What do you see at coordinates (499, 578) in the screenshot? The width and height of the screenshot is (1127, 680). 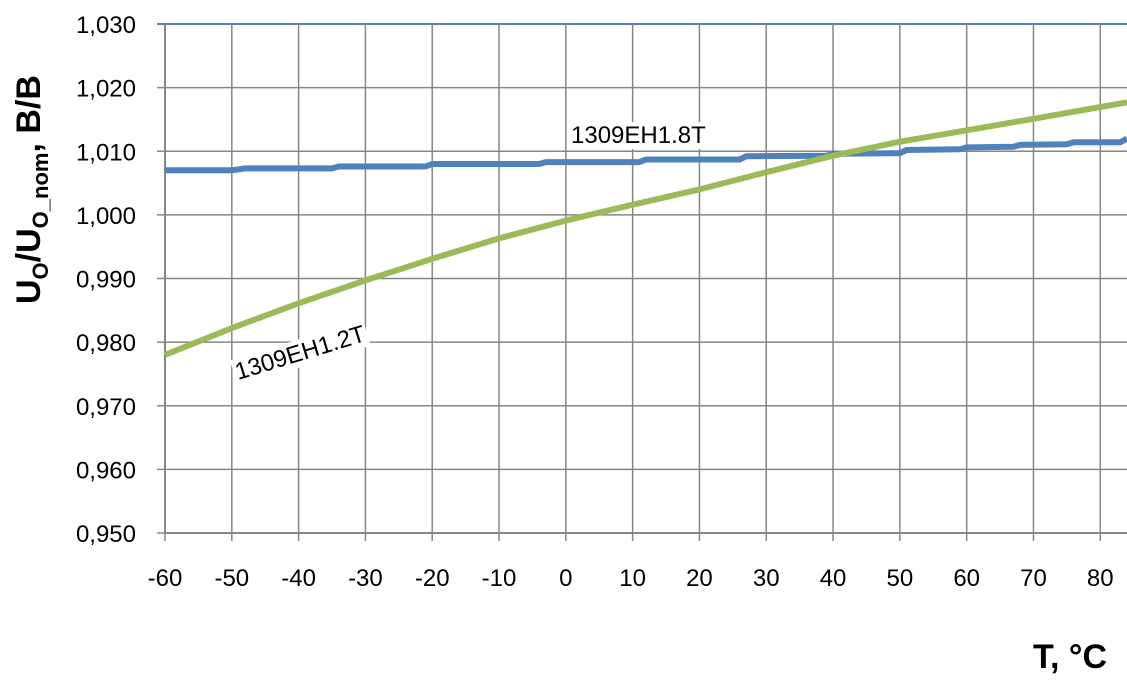 I see `x-tick-label: -10` at bounding box center [499, 578].